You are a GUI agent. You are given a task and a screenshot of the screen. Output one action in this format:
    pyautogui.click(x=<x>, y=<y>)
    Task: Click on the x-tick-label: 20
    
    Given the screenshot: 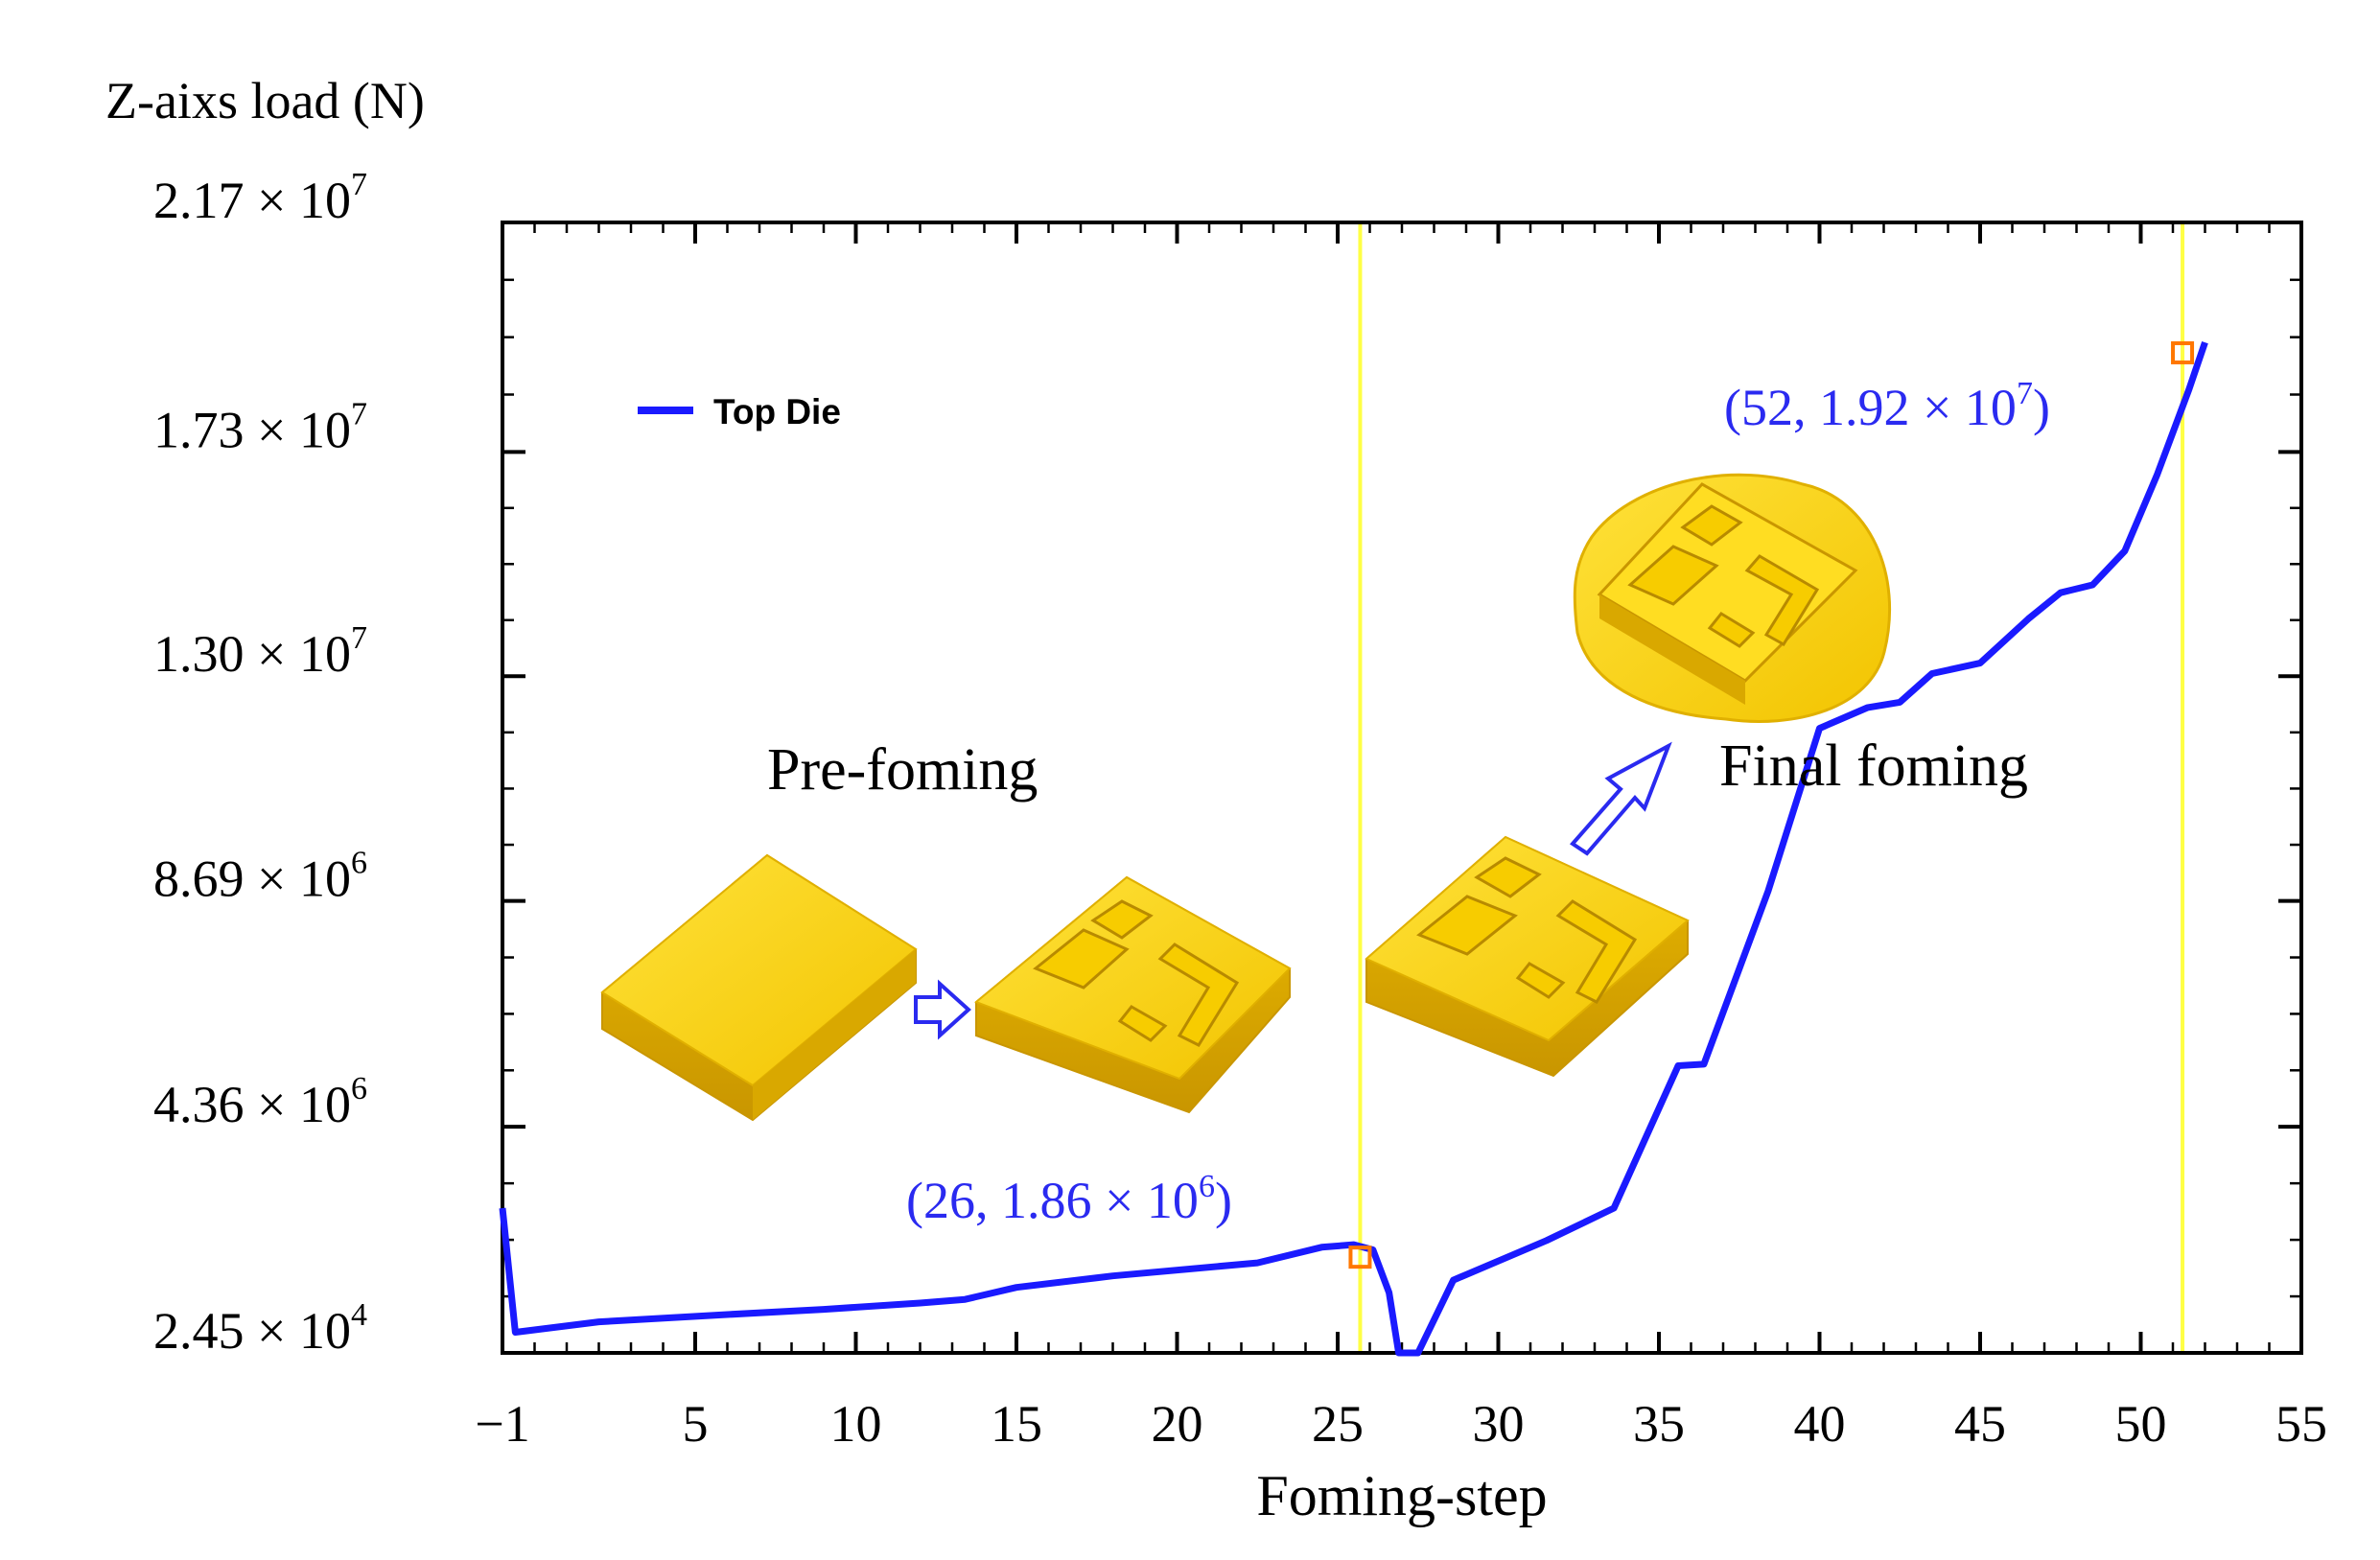 What is the action you would take?
    pyautogui.click(x=1177, y=1424)
    